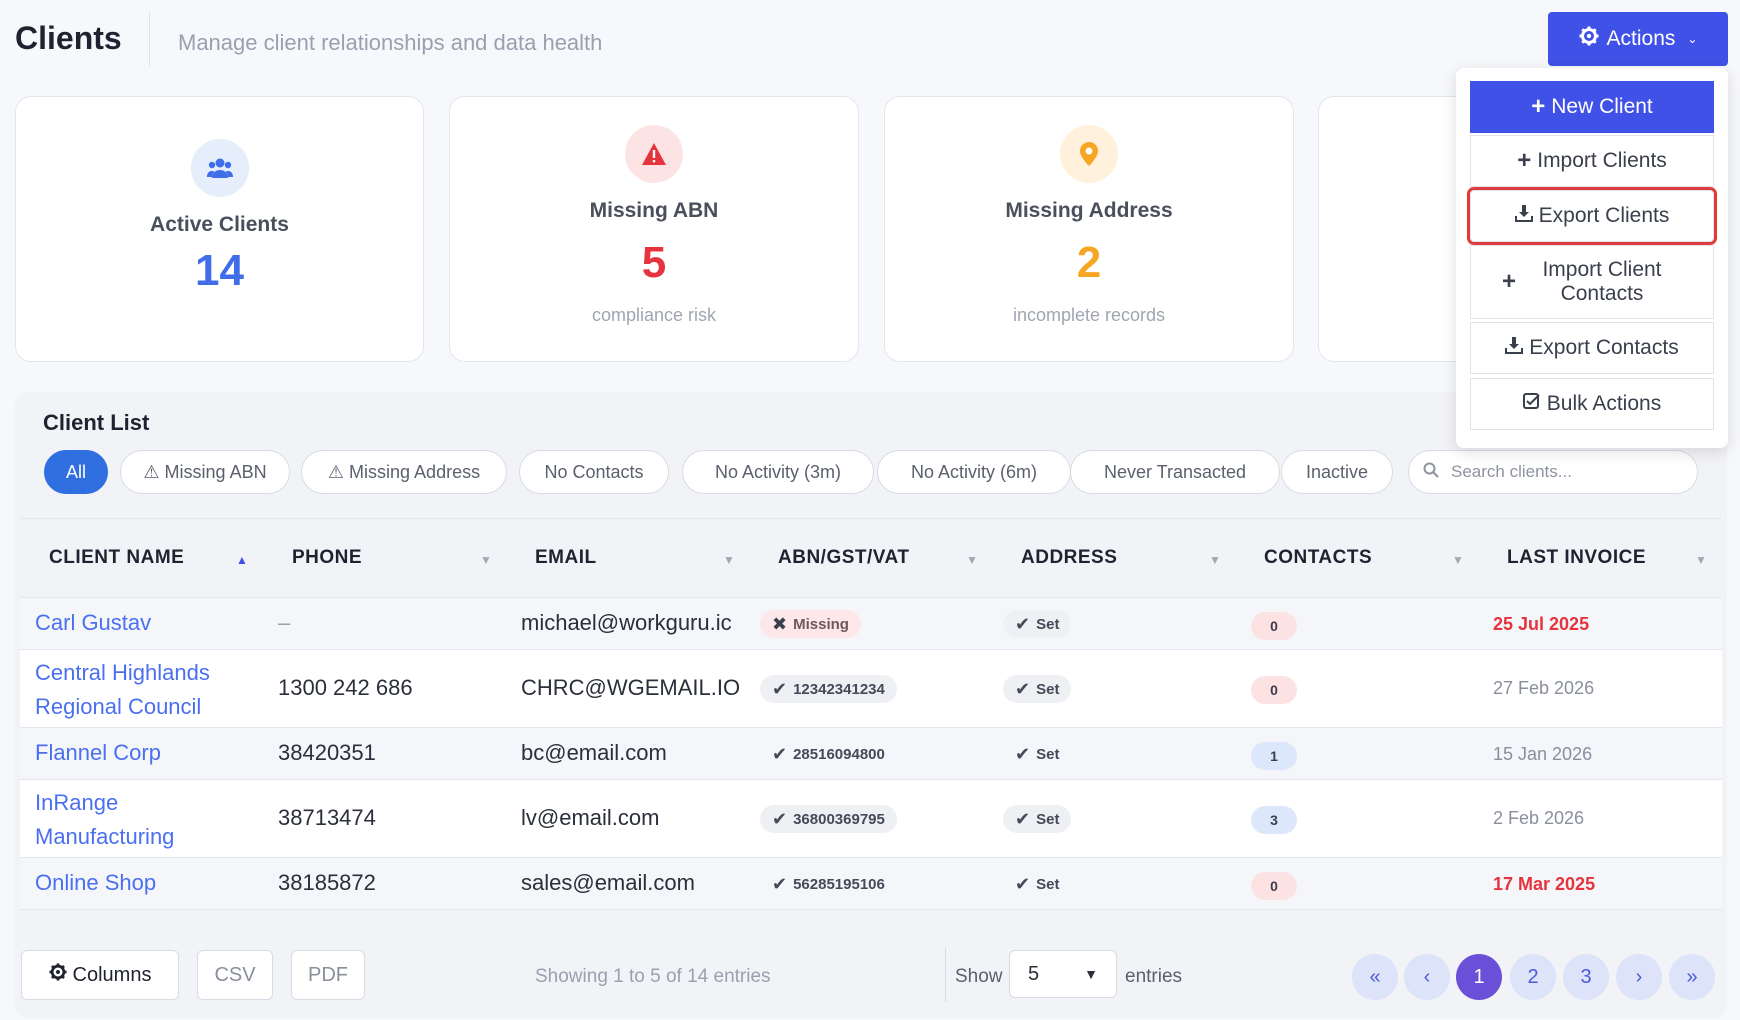  I want to click on page-size-value: 5, so click(1034, 973).